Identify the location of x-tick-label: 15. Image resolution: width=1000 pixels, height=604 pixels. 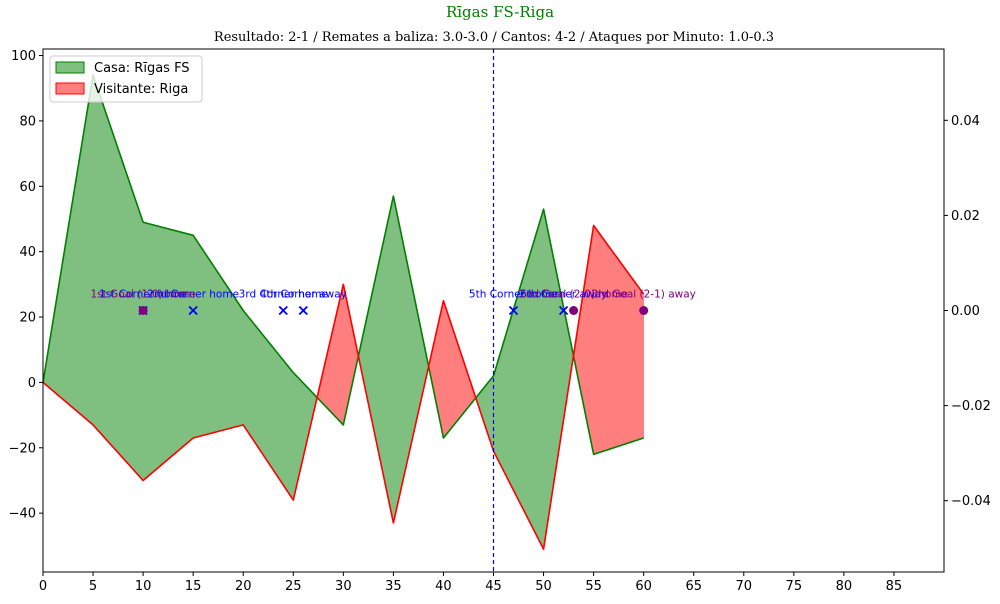
(193, 586).